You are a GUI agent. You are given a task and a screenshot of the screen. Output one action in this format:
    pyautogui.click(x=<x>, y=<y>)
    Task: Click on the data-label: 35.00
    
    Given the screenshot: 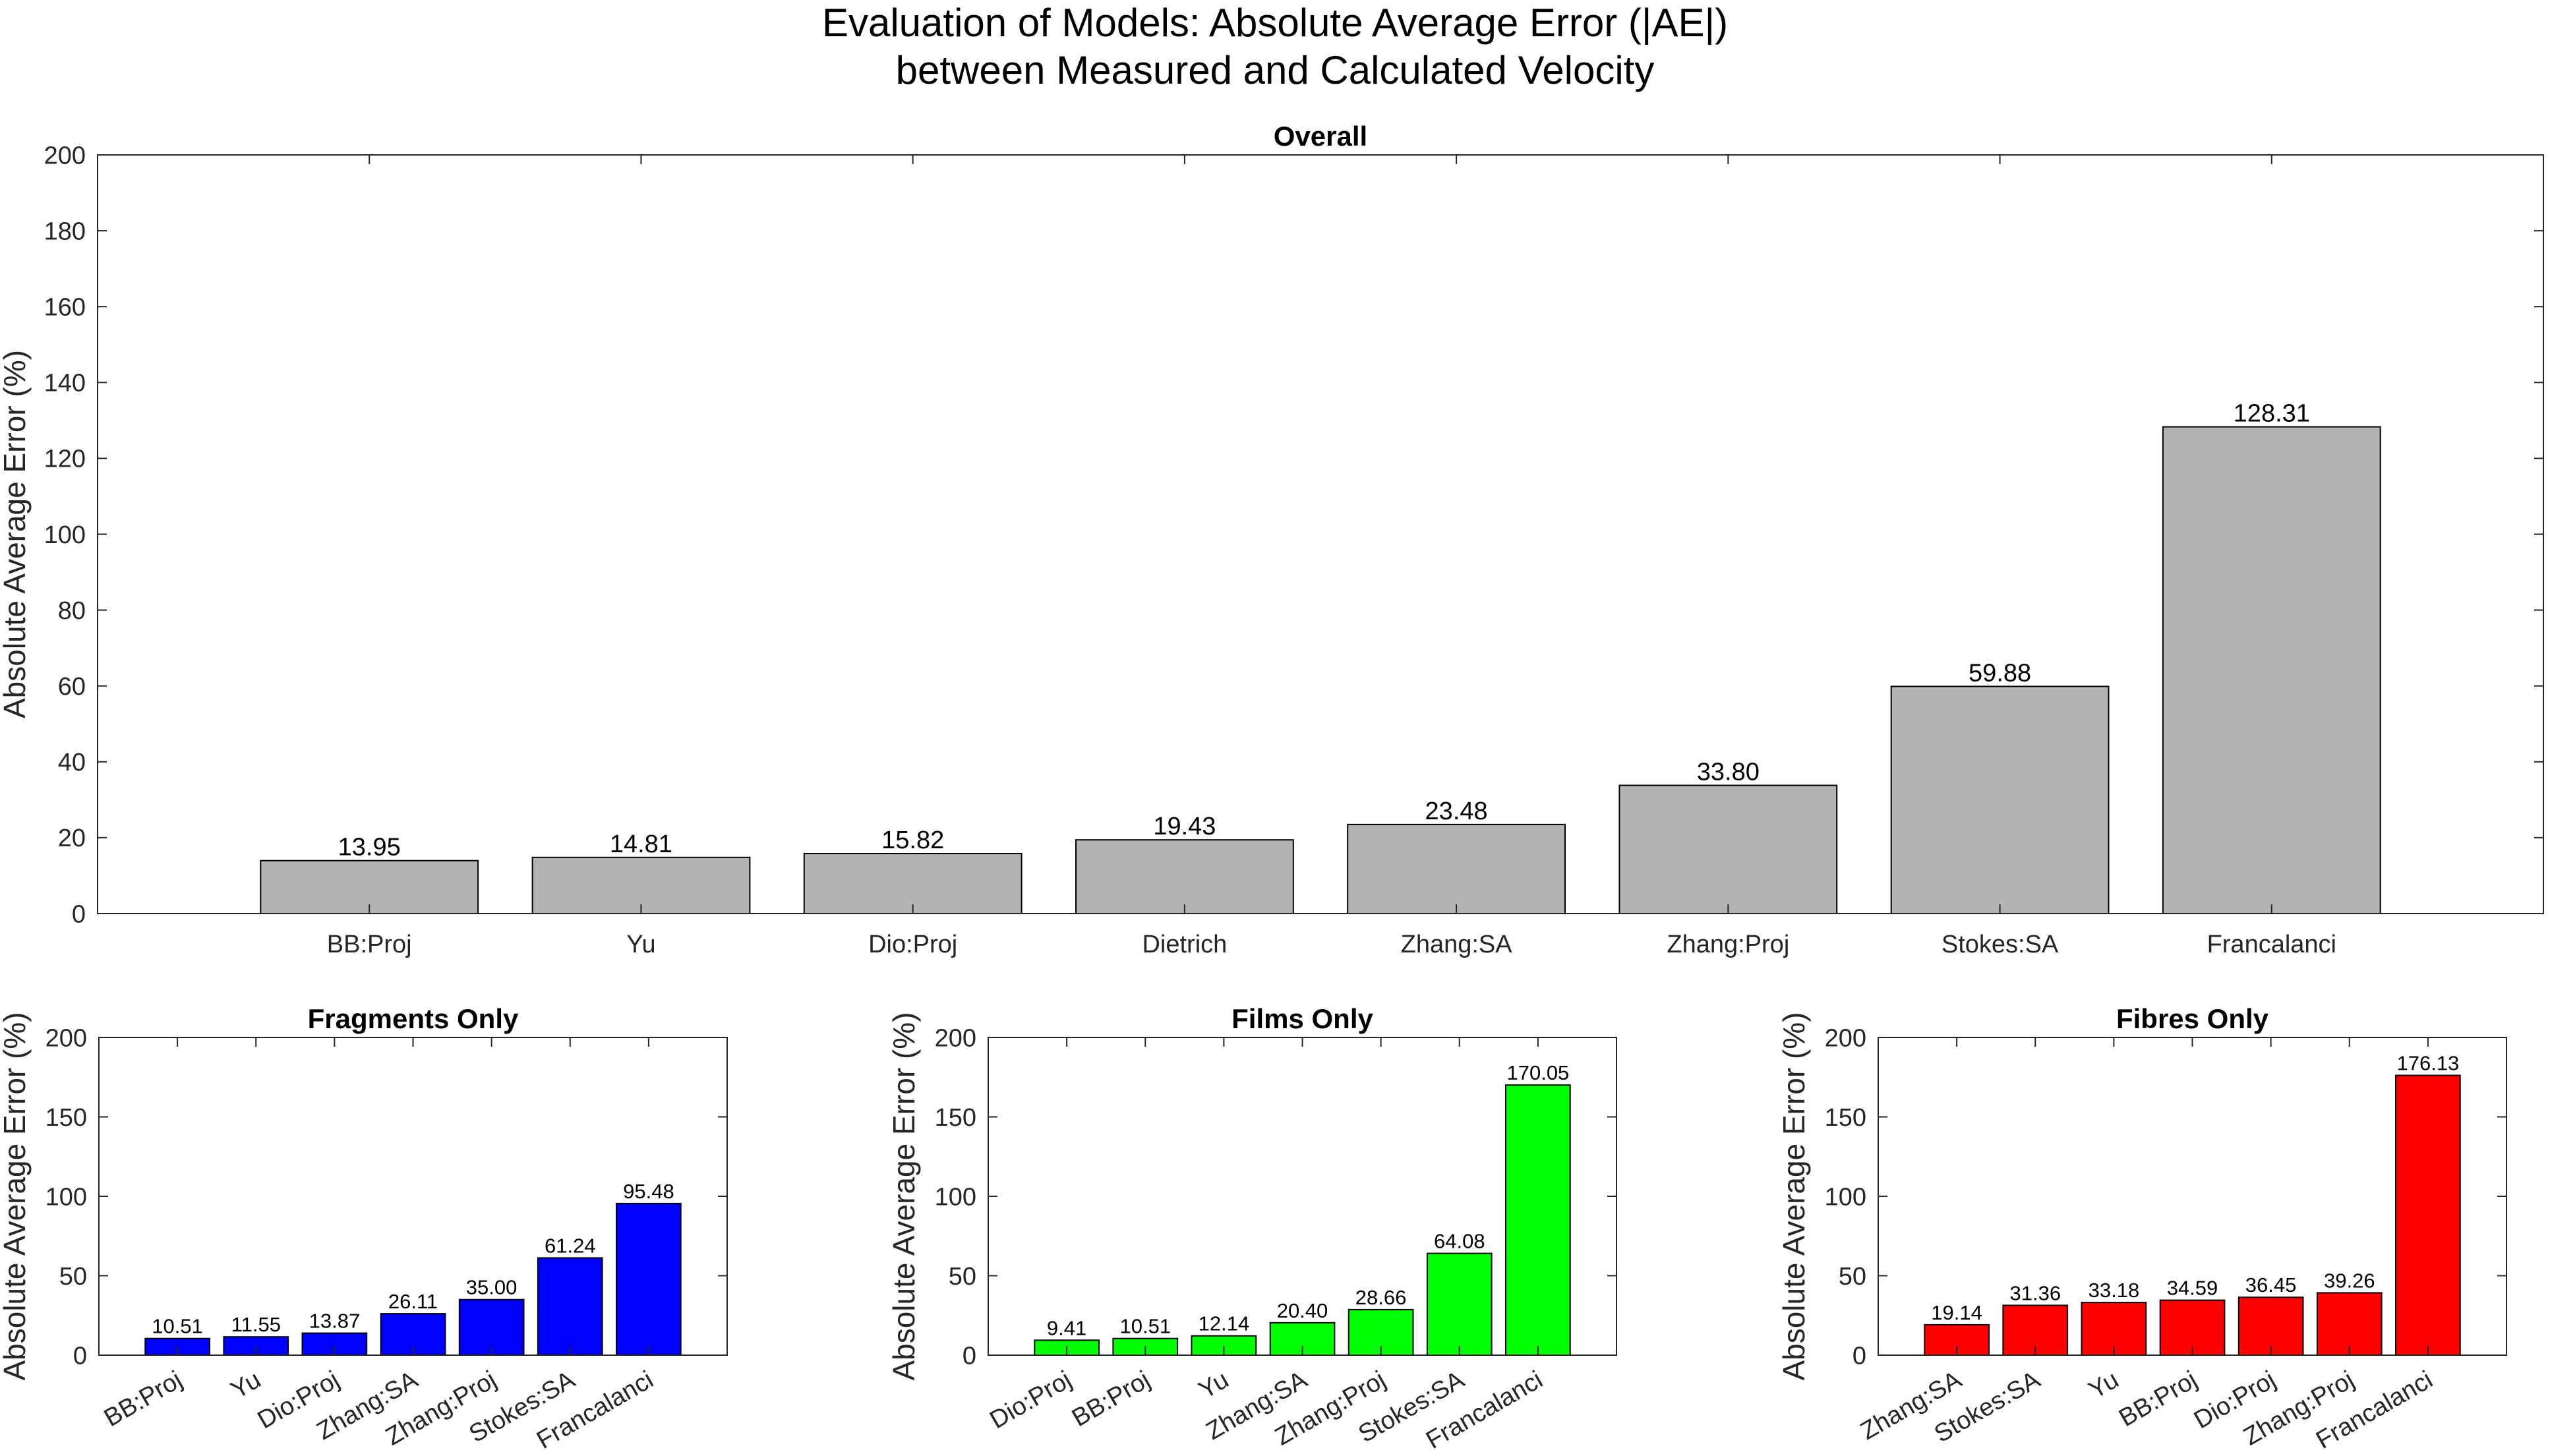 What is the action you would take?
    pyautogui.click(x=492, y=1287)
    